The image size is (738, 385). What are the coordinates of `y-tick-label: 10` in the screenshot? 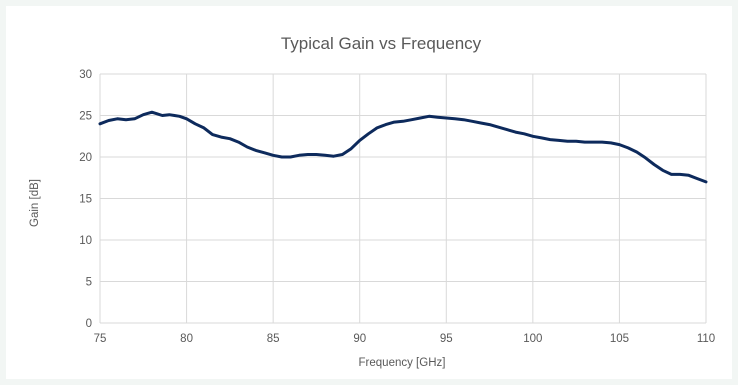 It's located at (85, 241).